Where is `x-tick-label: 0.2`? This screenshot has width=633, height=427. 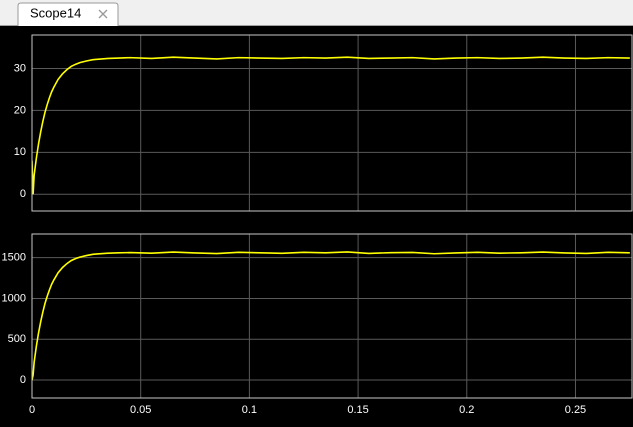 x-tick-label: 0.2 is located at coordinates (466, 410).